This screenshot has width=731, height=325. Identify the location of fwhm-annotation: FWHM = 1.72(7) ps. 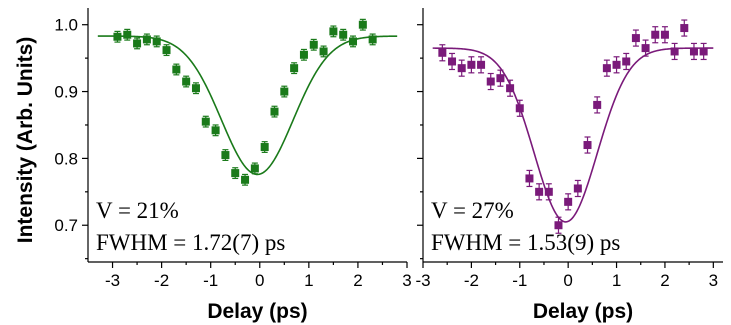
(190, 242).